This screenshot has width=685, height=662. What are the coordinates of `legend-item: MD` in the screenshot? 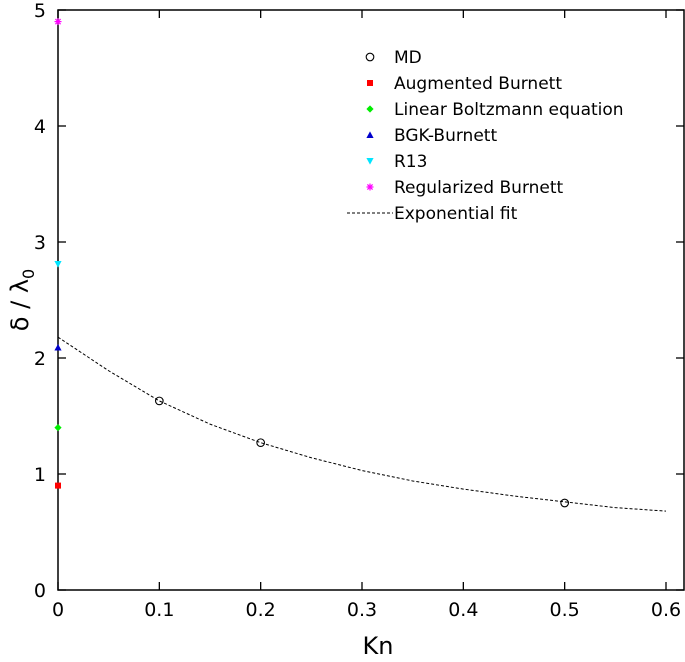 It's located at (393, 58).